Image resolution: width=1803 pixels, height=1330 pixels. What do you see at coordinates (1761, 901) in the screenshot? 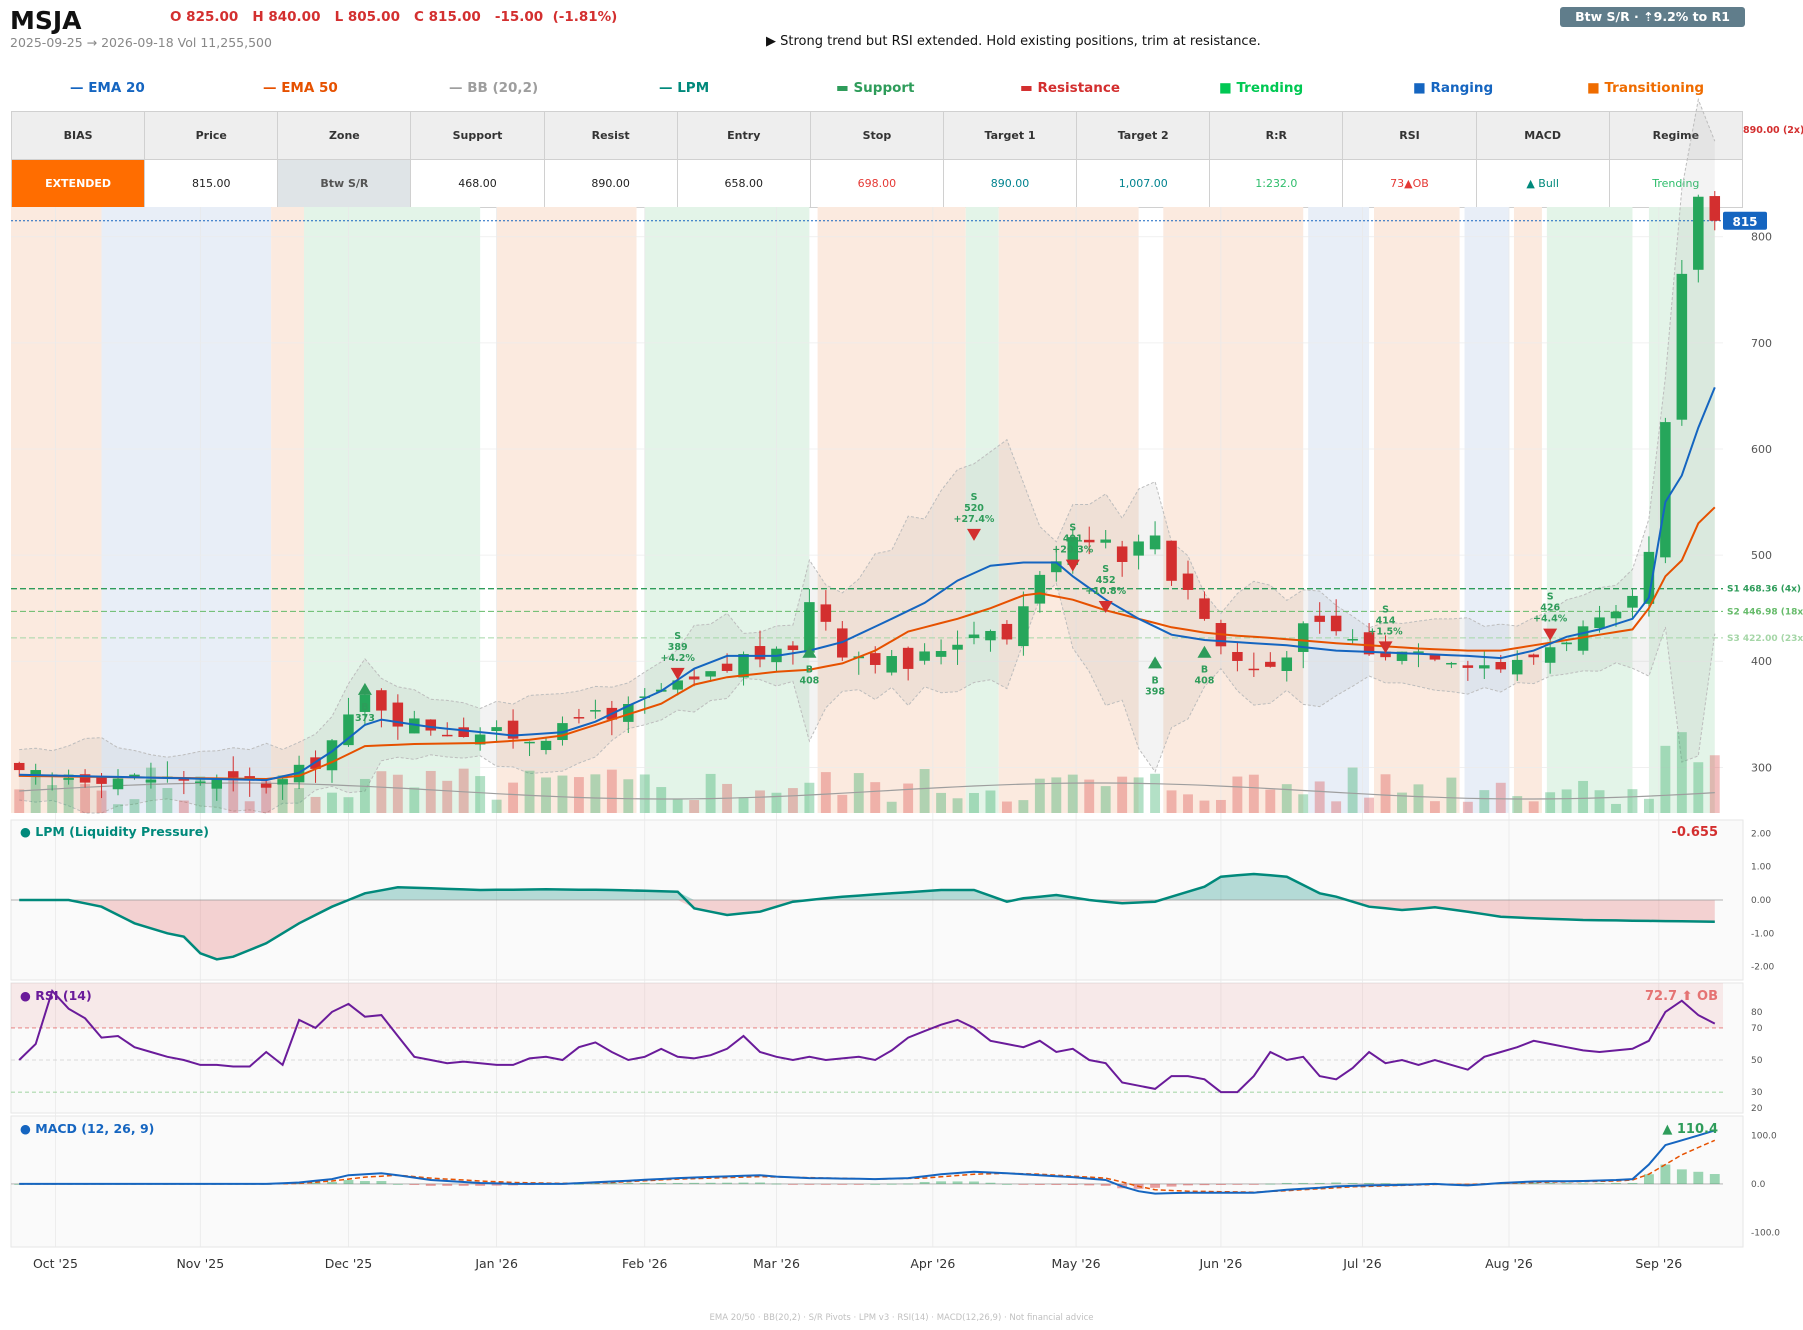
I see `lpm-axis-tick: 0.00` at bounding box center [1761, 901].